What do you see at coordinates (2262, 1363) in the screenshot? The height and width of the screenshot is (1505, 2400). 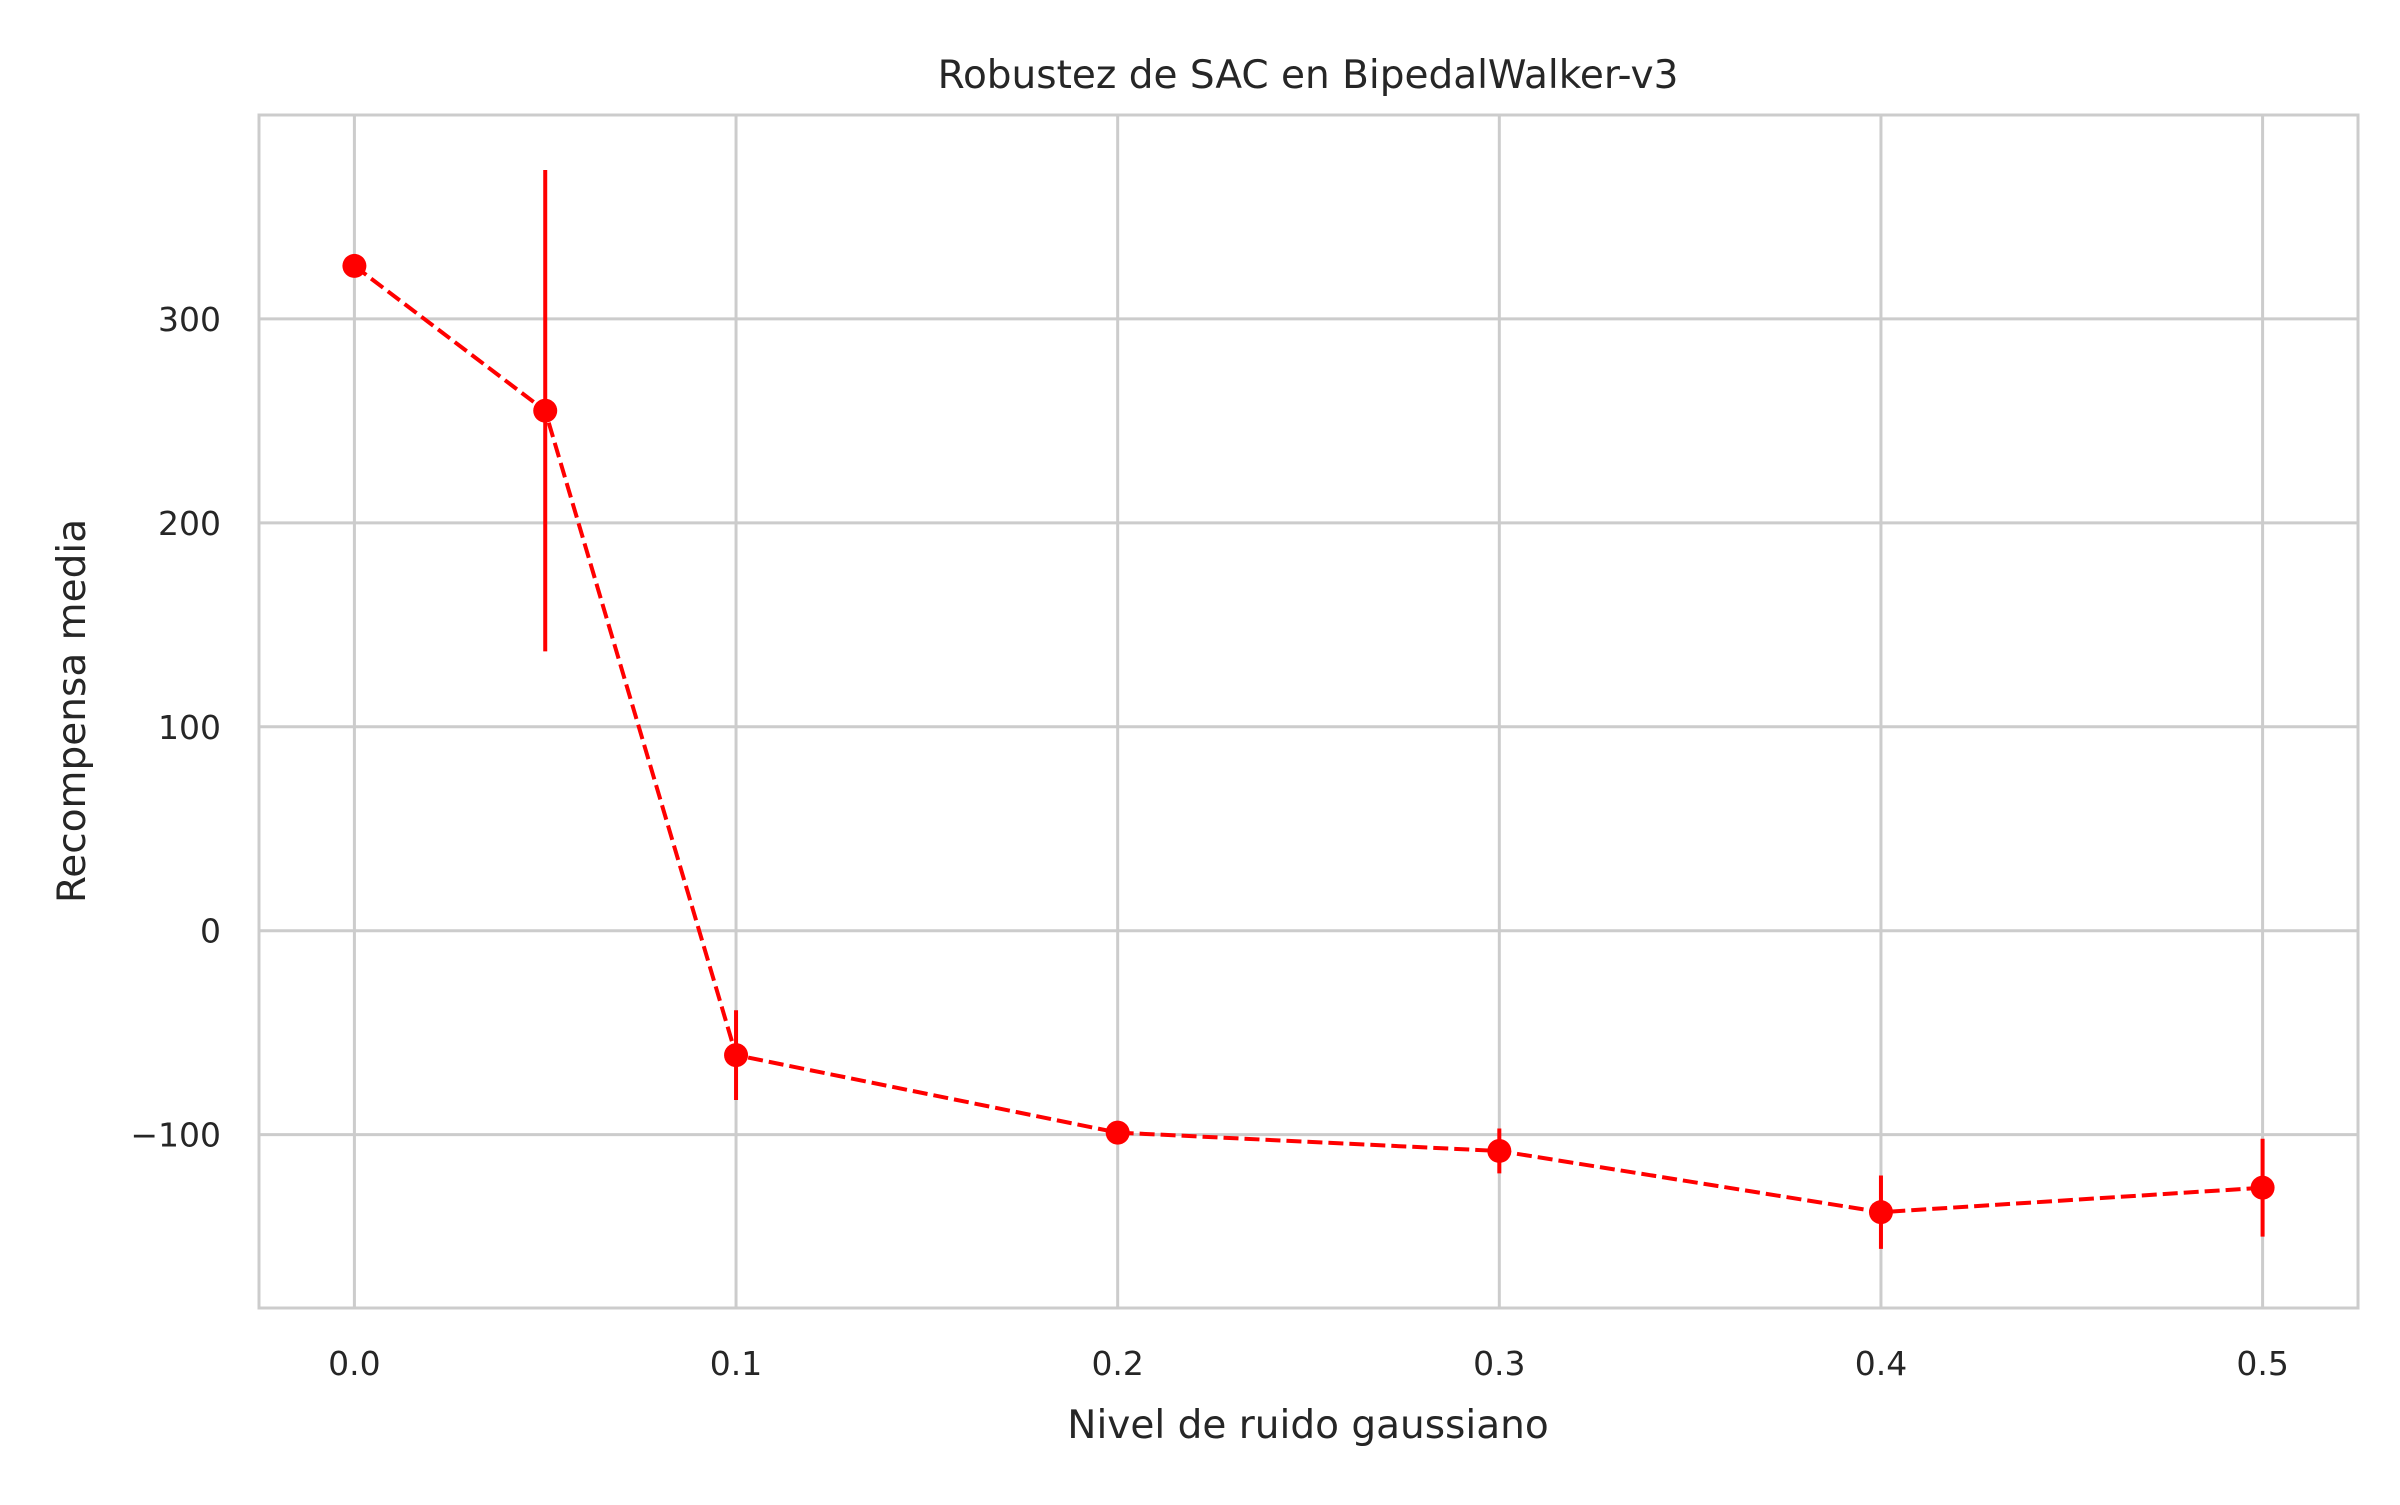 I see `x-tick-label: 0.5` at bounding box center [2262, 1363].